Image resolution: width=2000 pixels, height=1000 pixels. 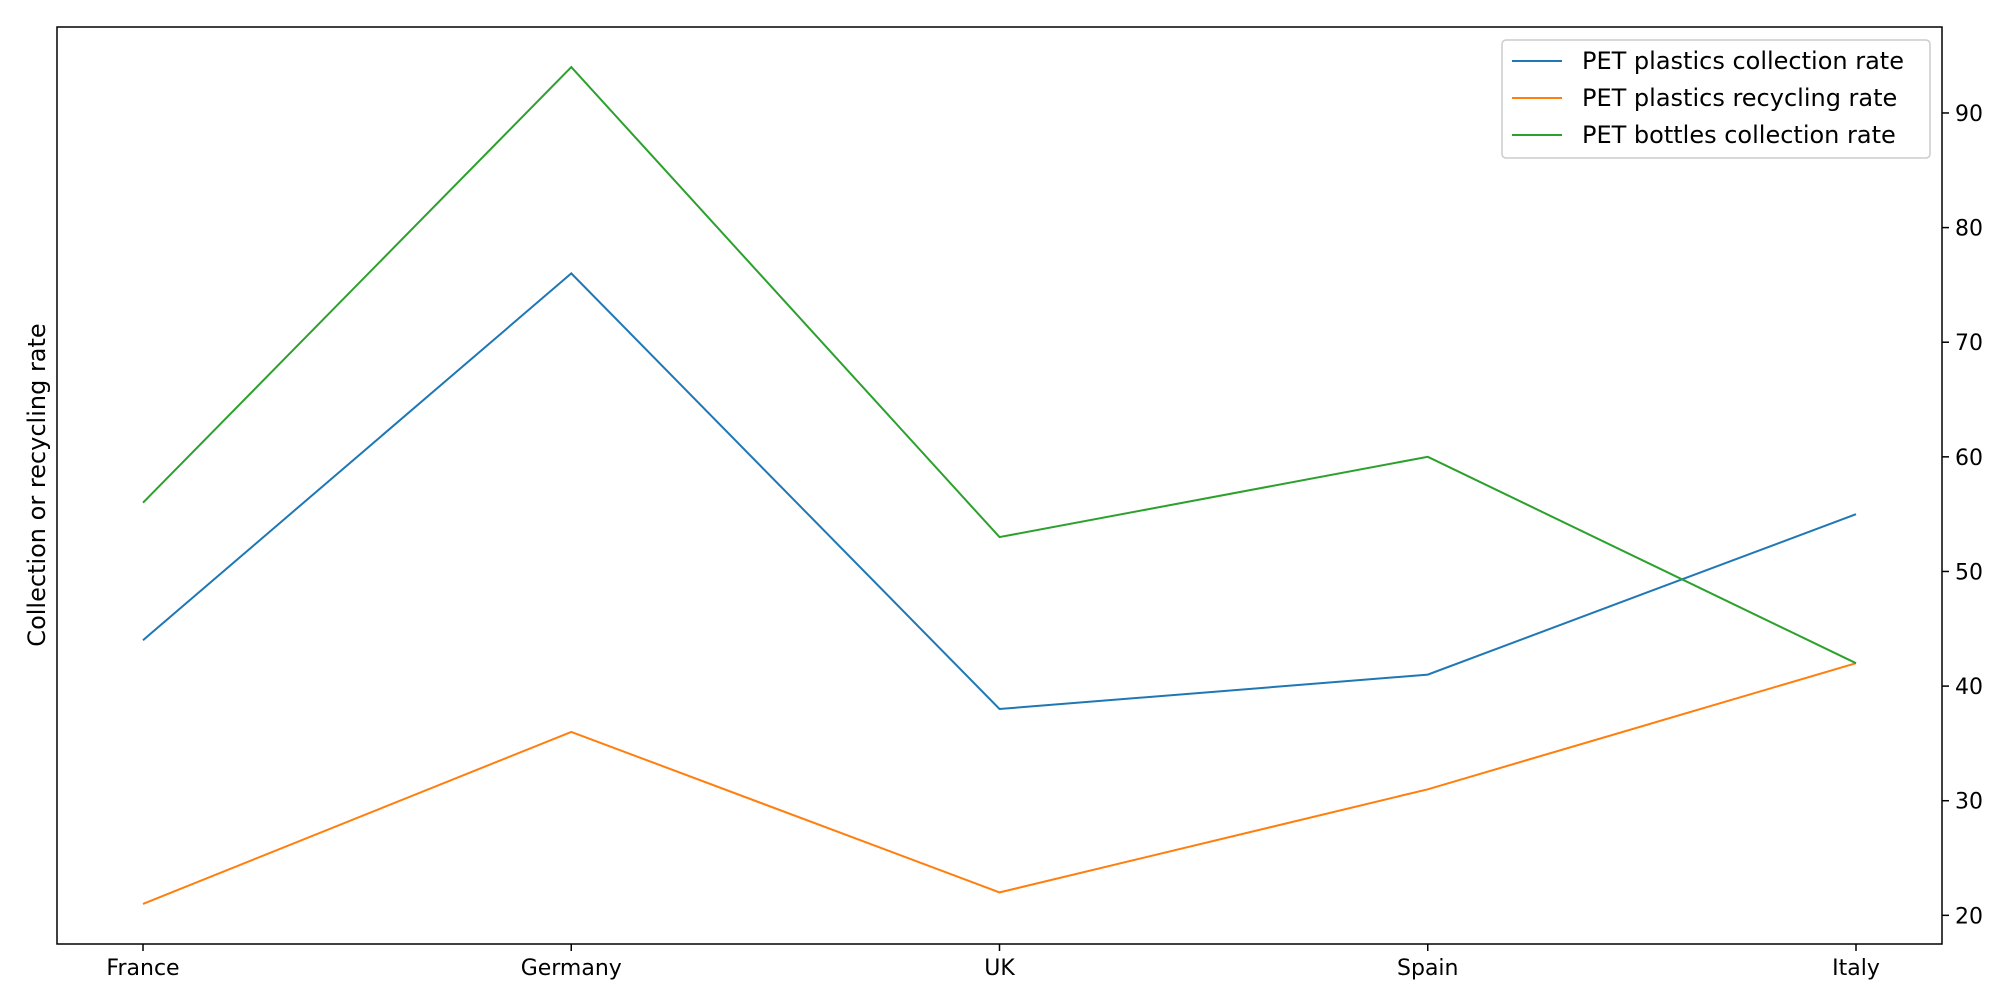 I want to click on y-axis-label: Collection or recycling rate, so click(x=37, y=484).